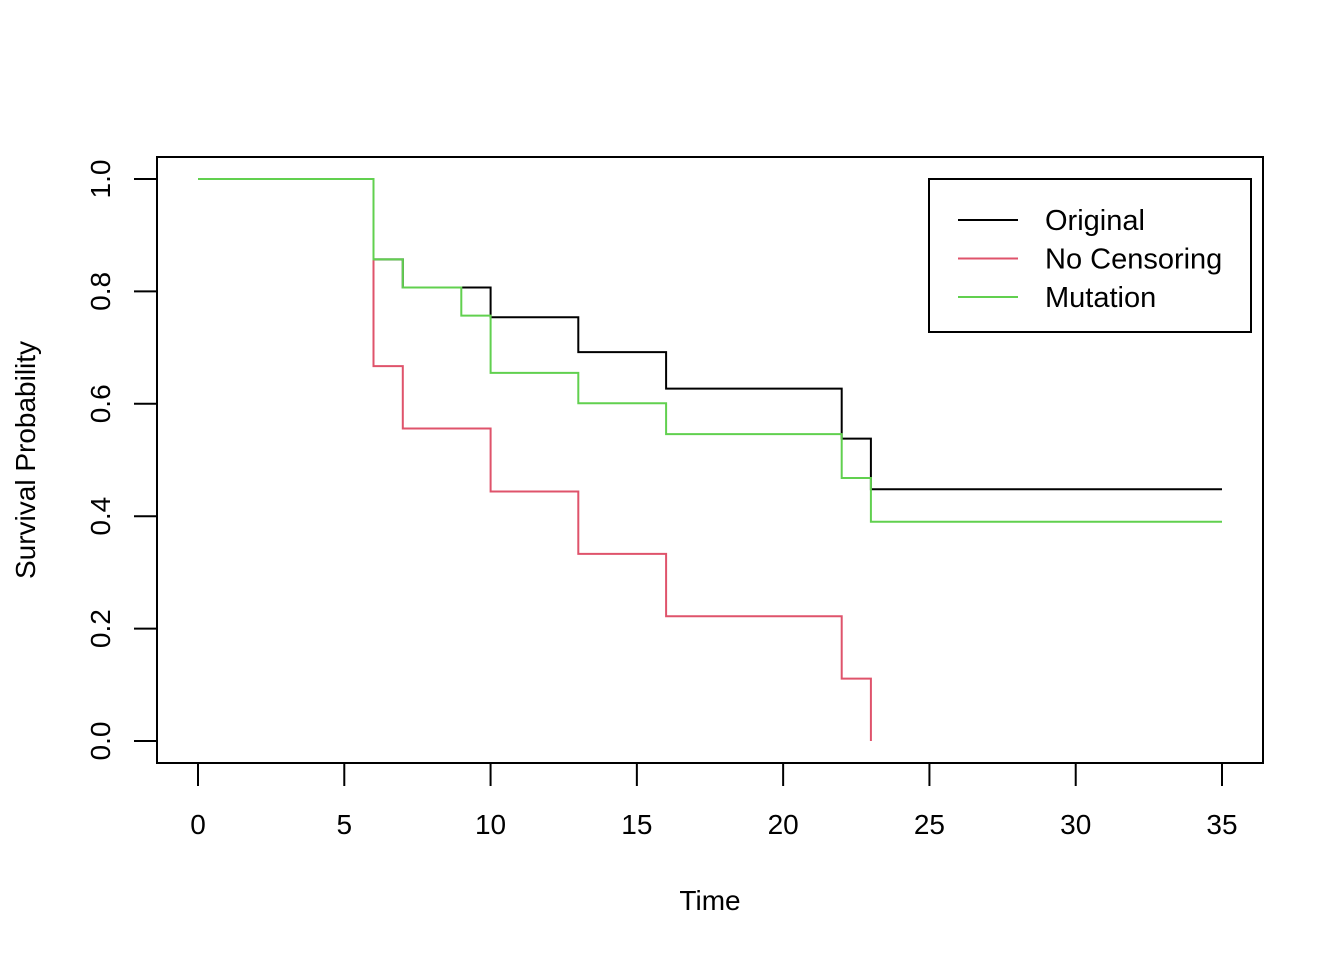 This screenshot has height=960, width=1344. Describe the element at coordinates (1221, 824) in the screenshot. I see `x-tick-label: 35` at that location.